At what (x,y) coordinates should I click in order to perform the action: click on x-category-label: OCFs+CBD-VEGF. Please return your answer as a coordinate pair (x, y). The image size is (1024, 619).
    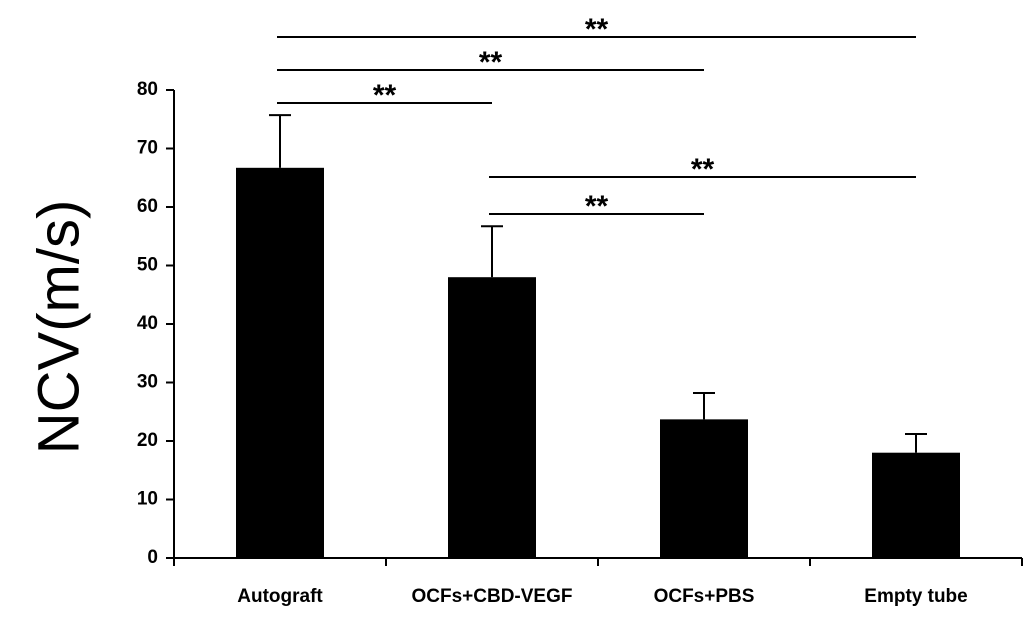
    Looking at the image, I should click on (492, 596).